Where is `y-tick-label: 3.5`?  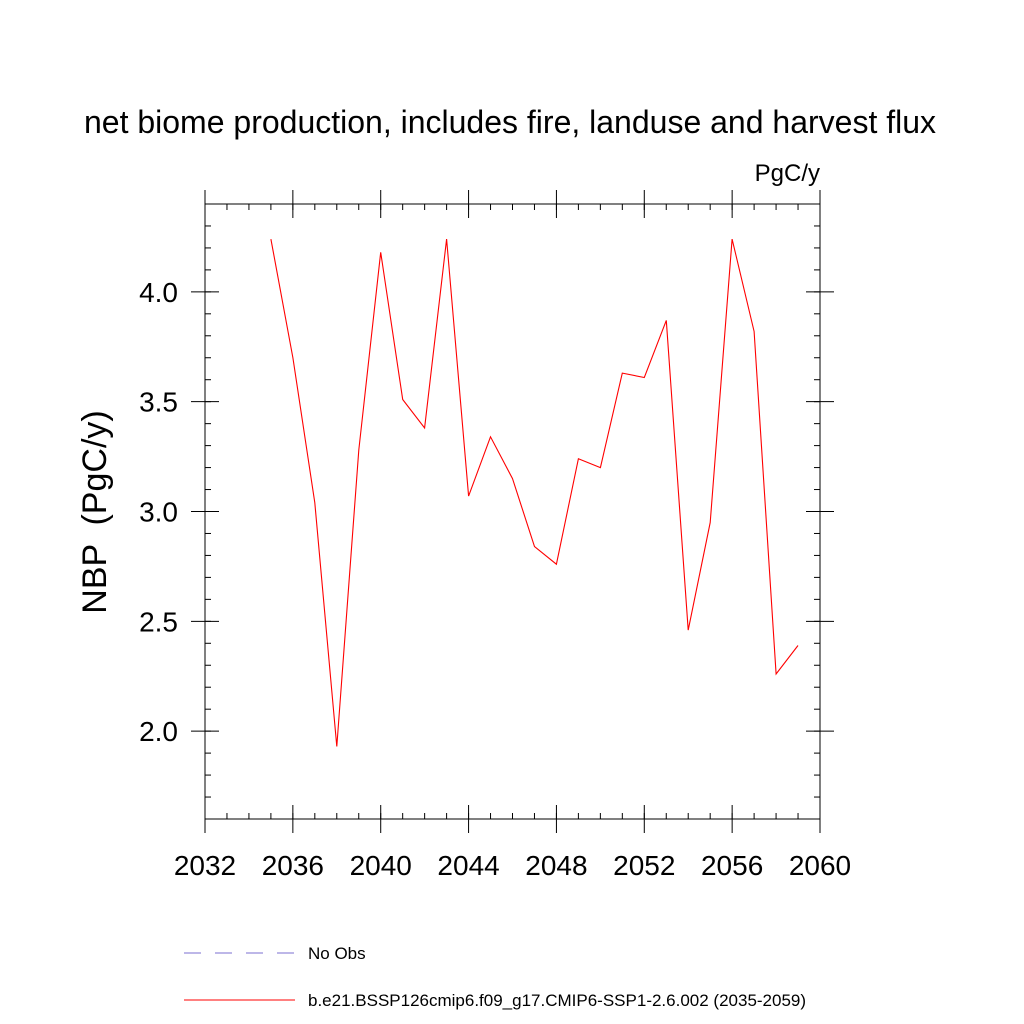
y-tick-label: 3.5 is located at coordinates (158, 402).